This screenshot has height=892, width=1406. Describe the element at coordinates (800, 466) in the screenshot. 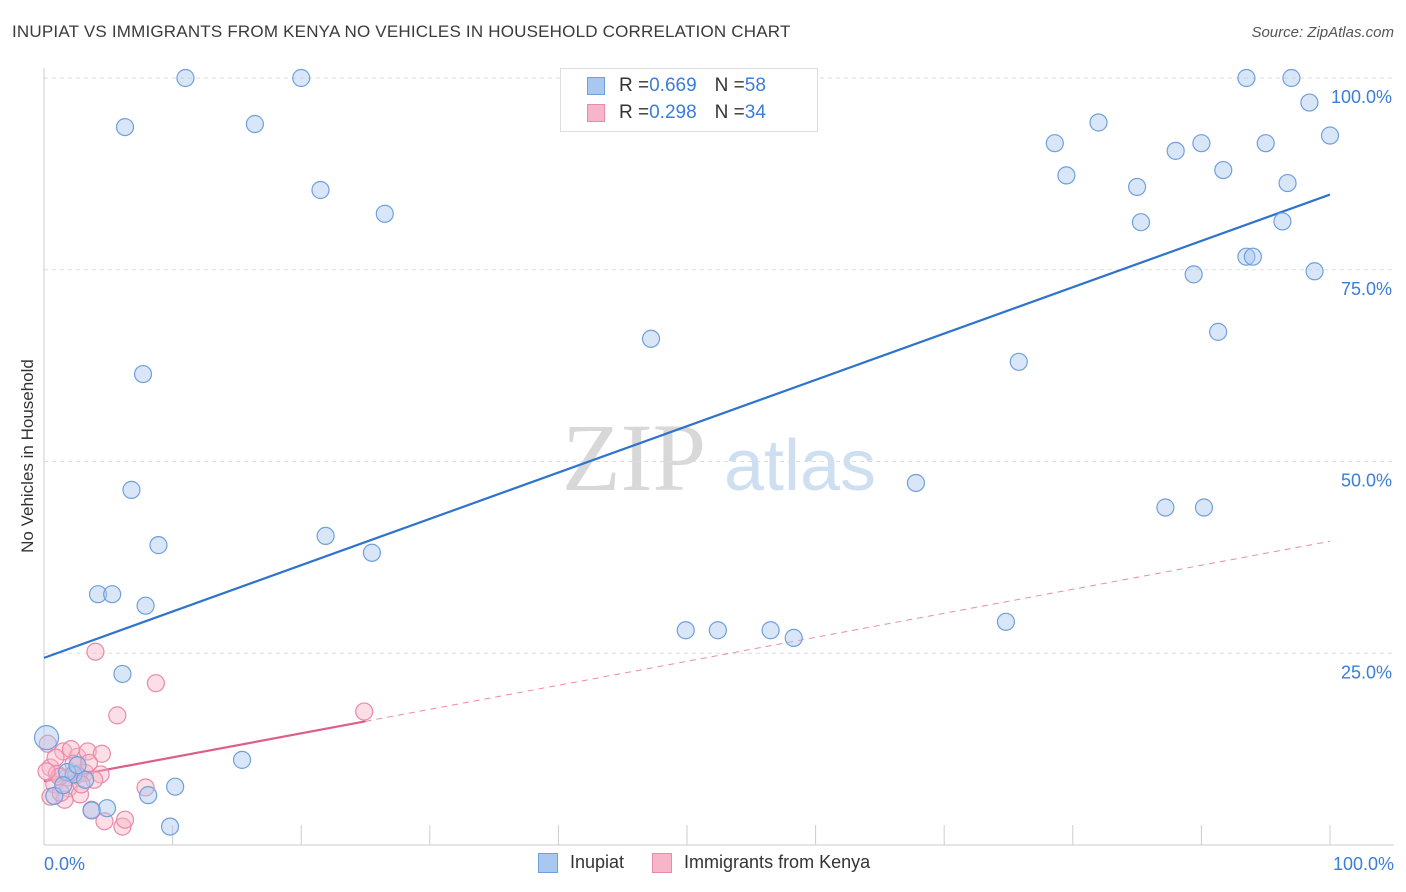

I see `watermark-atlas: atlas` at that location.